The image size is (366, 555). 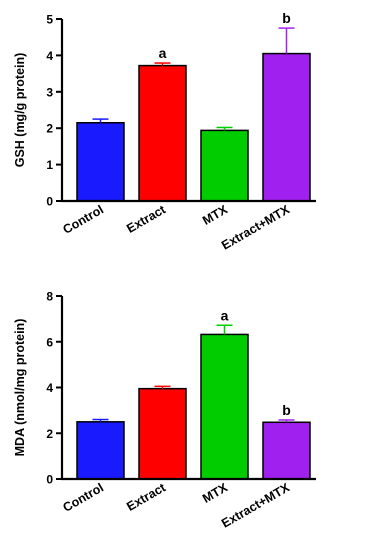 What do you see at coordinates (49, 202) in the screenshot?
I see `gsh-y-tick-label: 0` at bounding box center [49, 202].